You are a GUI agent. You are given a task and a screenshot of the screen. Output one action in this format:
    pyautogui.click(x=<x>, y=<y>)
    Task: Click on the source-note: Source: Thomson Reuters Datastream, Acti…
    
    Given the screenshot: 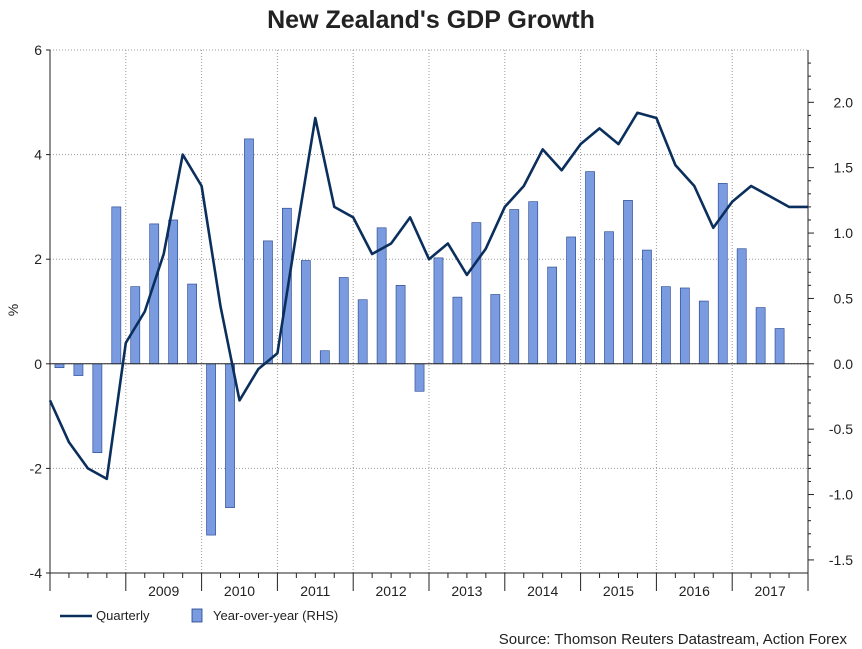 What is the action you would take?
    pyautogui.click(x=673, y=639)
    